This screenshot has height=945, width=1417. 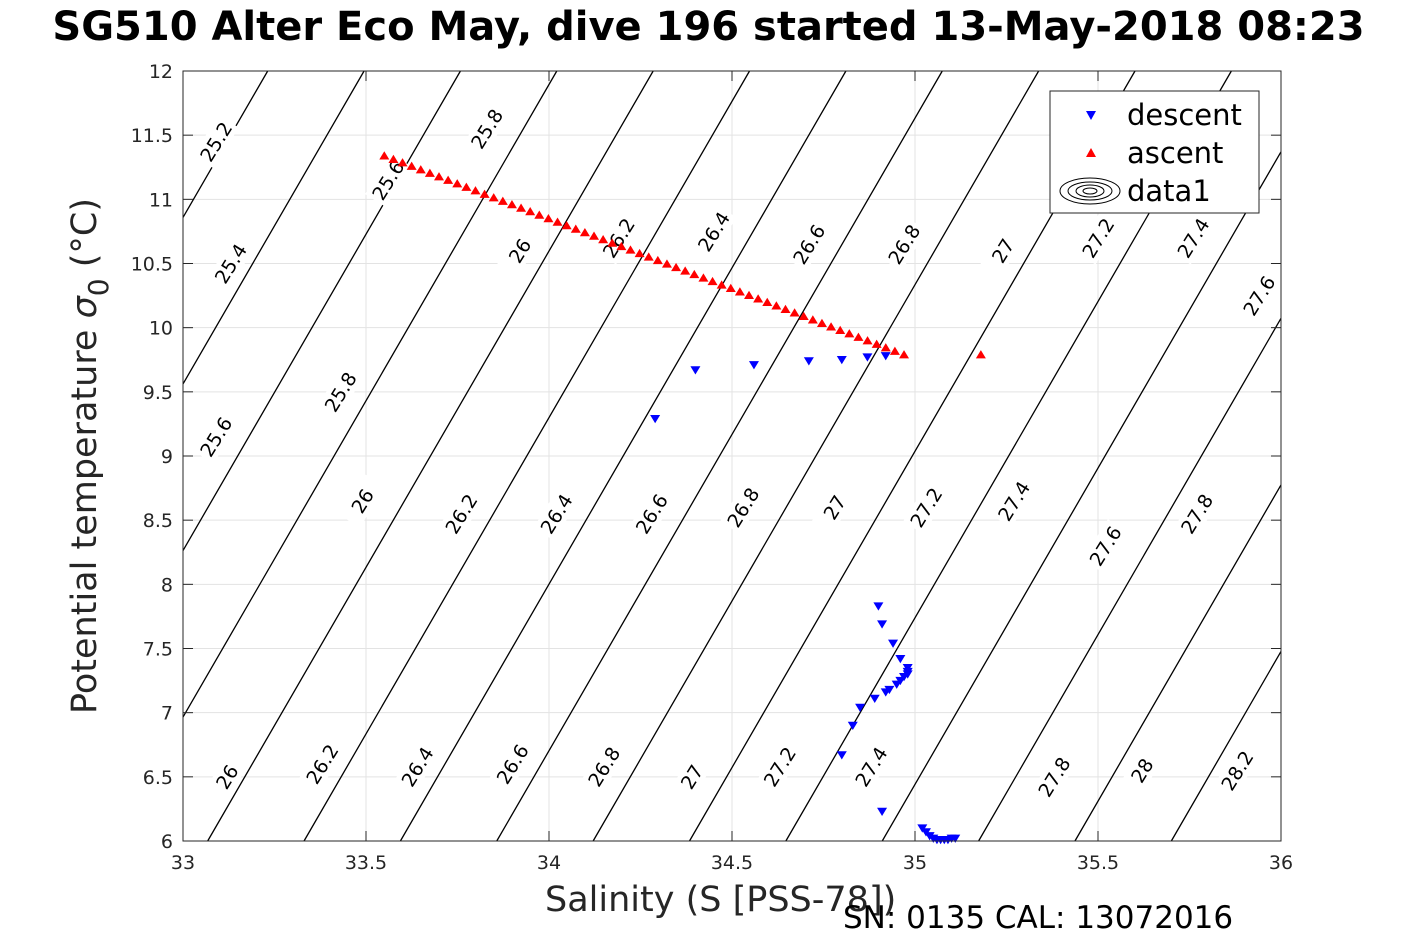 What do you see at coordinates (161, 72) in the screenshot?
I see `y-tick-label: 12` at bounding box center [161, 72].